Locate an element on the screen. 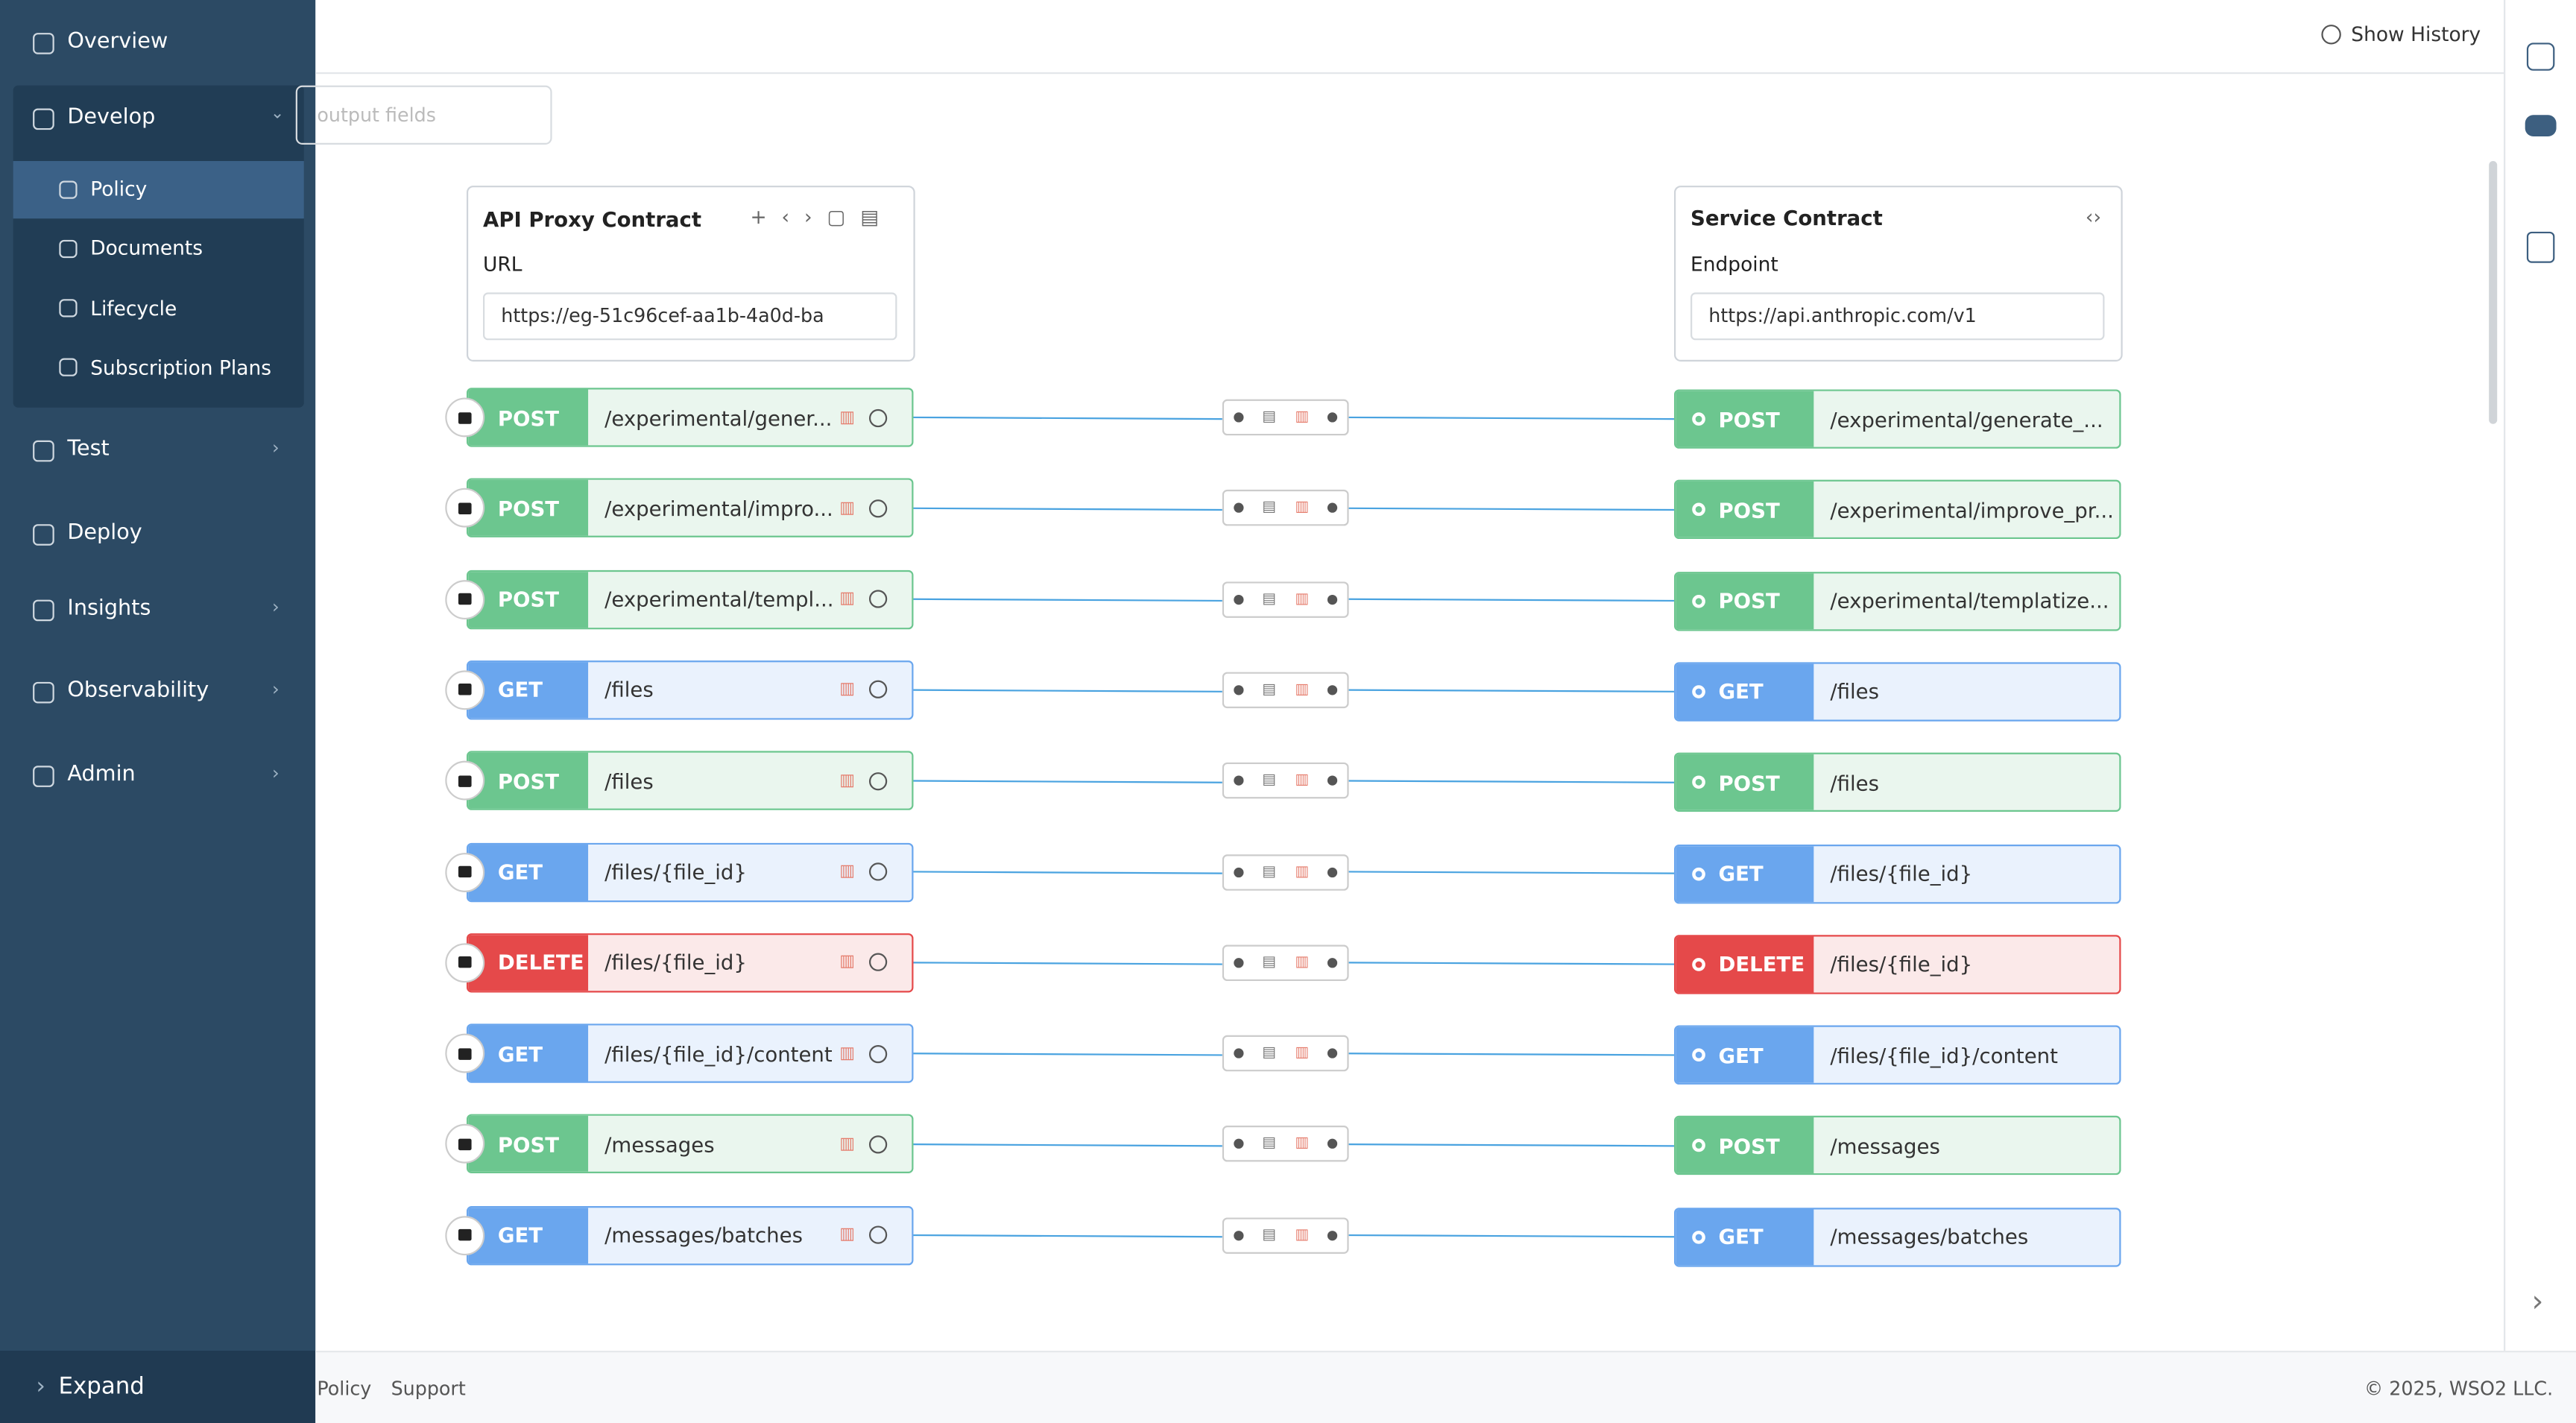 Image resolution: width=2576 pixels, height=1423 pixels. proxy-resource: POST /experimental/gener... ▥ is located at coordinates (690, 418).